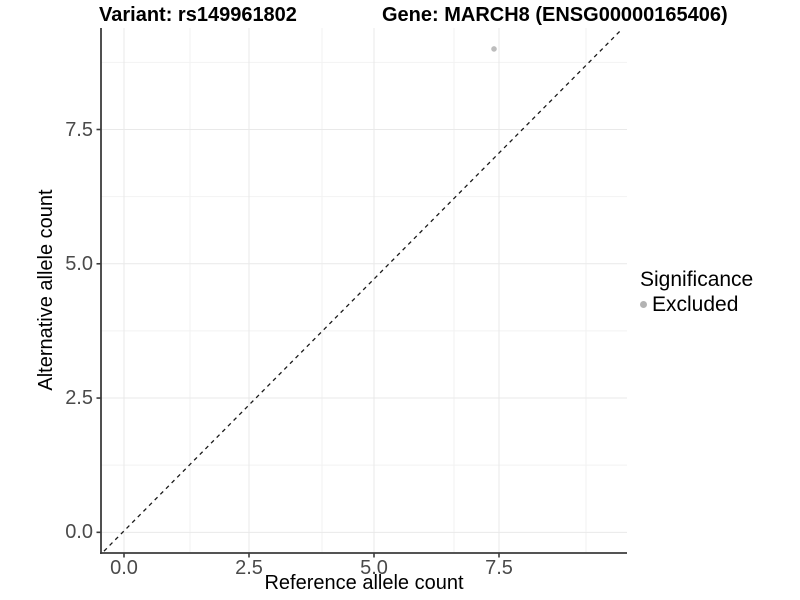  Describe the element at coordinates (697, 279) in the screenshot. I see `legend-title: Significance` at that location.